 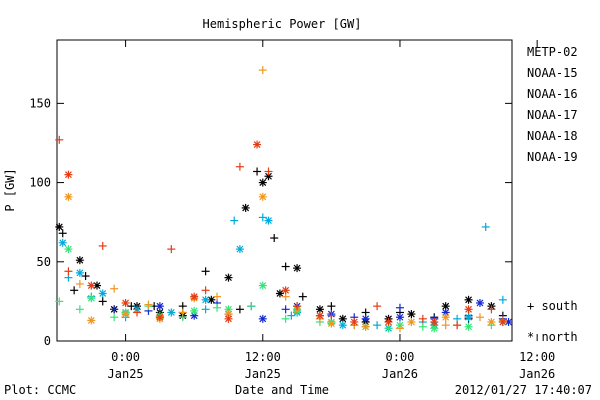 I want to click on chart-title: Hemispheric Power [GW], so click(x=282, y=24).